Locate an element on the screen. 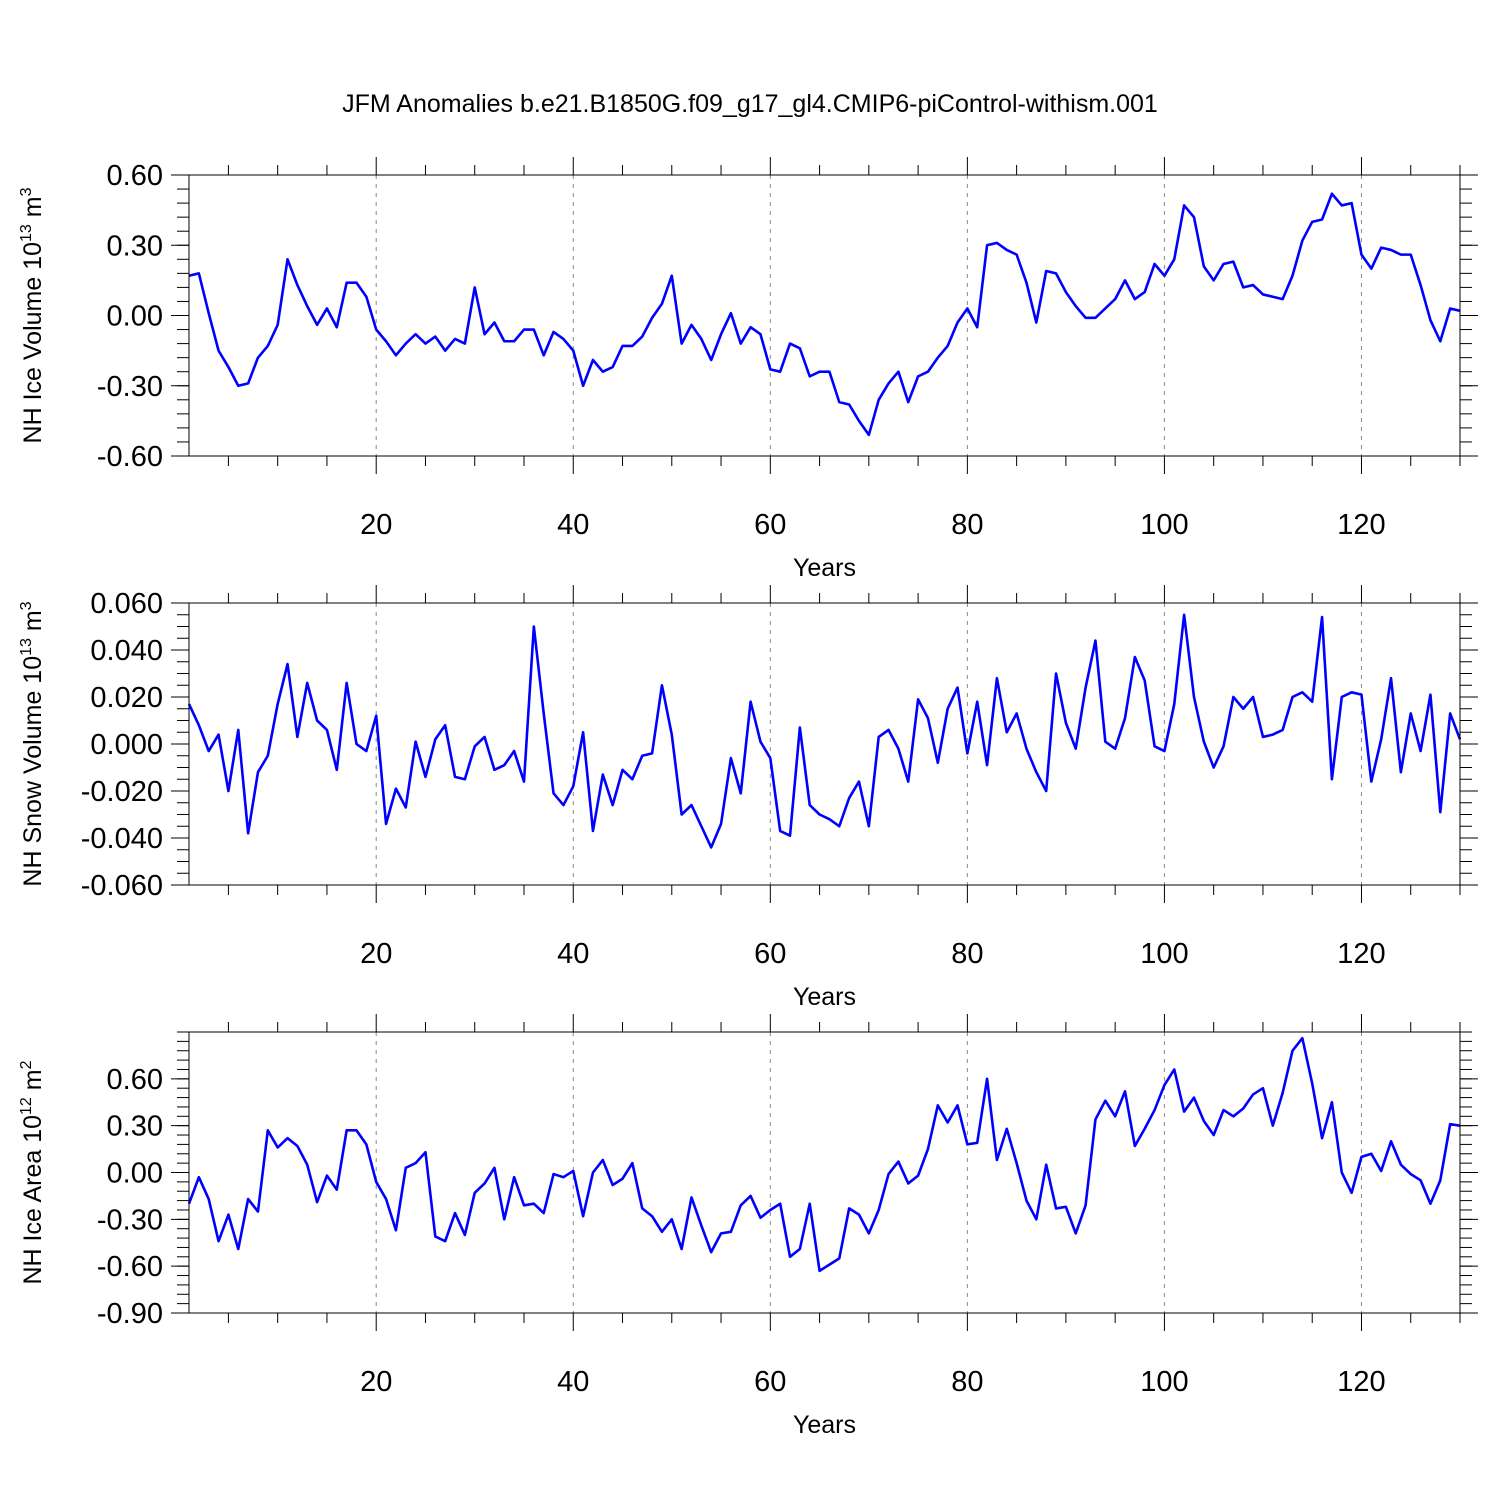 This screenshot has height=1500, width=1500. y-axis-label: NH Snow Volume 1013 m3 is located at coordinates (32, 743).